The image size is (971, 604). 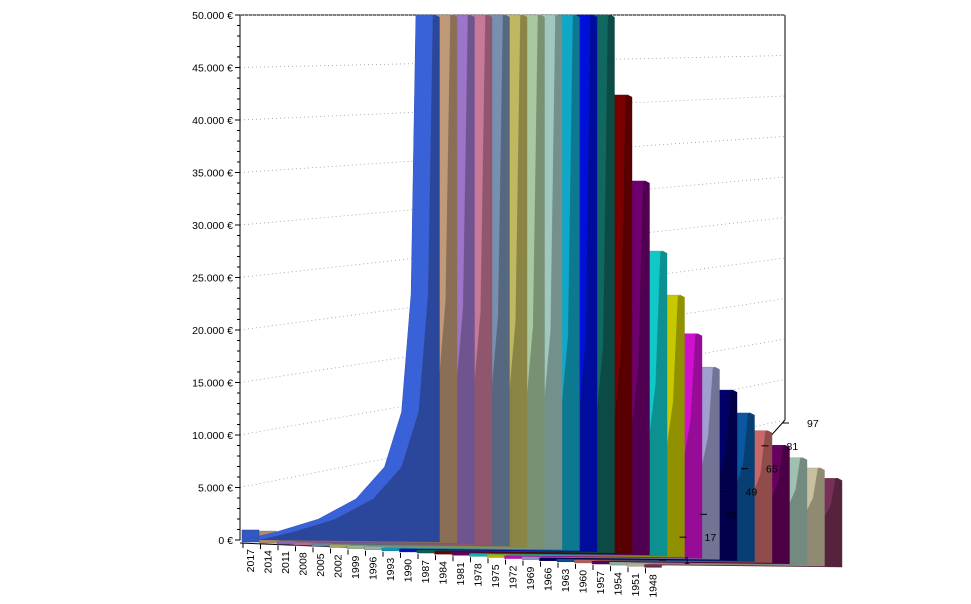 What do you see at coordinates (391, 570) in the screenshot?
I see `x-tick-label: 1993` at bounding box center [391, 570].